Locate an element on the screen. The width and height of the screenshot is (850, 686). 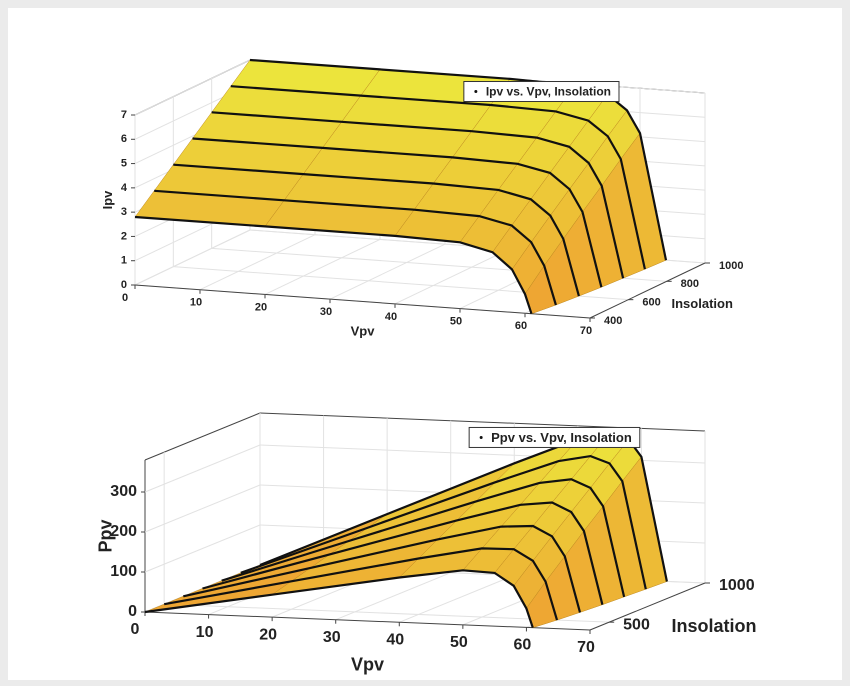
z-tick-label: 1 is located at coordinates (124, 261).